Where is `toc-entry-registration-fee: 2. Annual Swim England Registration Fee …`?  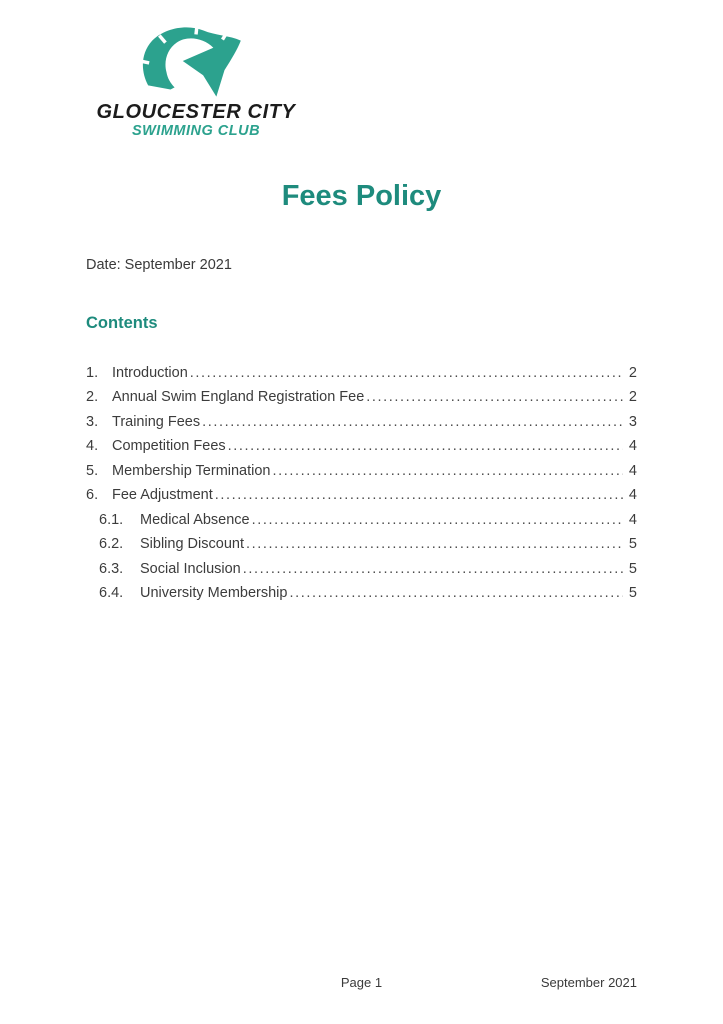 toc-entry-registration-fee: 2. Annual Swim England Registration Fee … is located at coordinates (361, 400).